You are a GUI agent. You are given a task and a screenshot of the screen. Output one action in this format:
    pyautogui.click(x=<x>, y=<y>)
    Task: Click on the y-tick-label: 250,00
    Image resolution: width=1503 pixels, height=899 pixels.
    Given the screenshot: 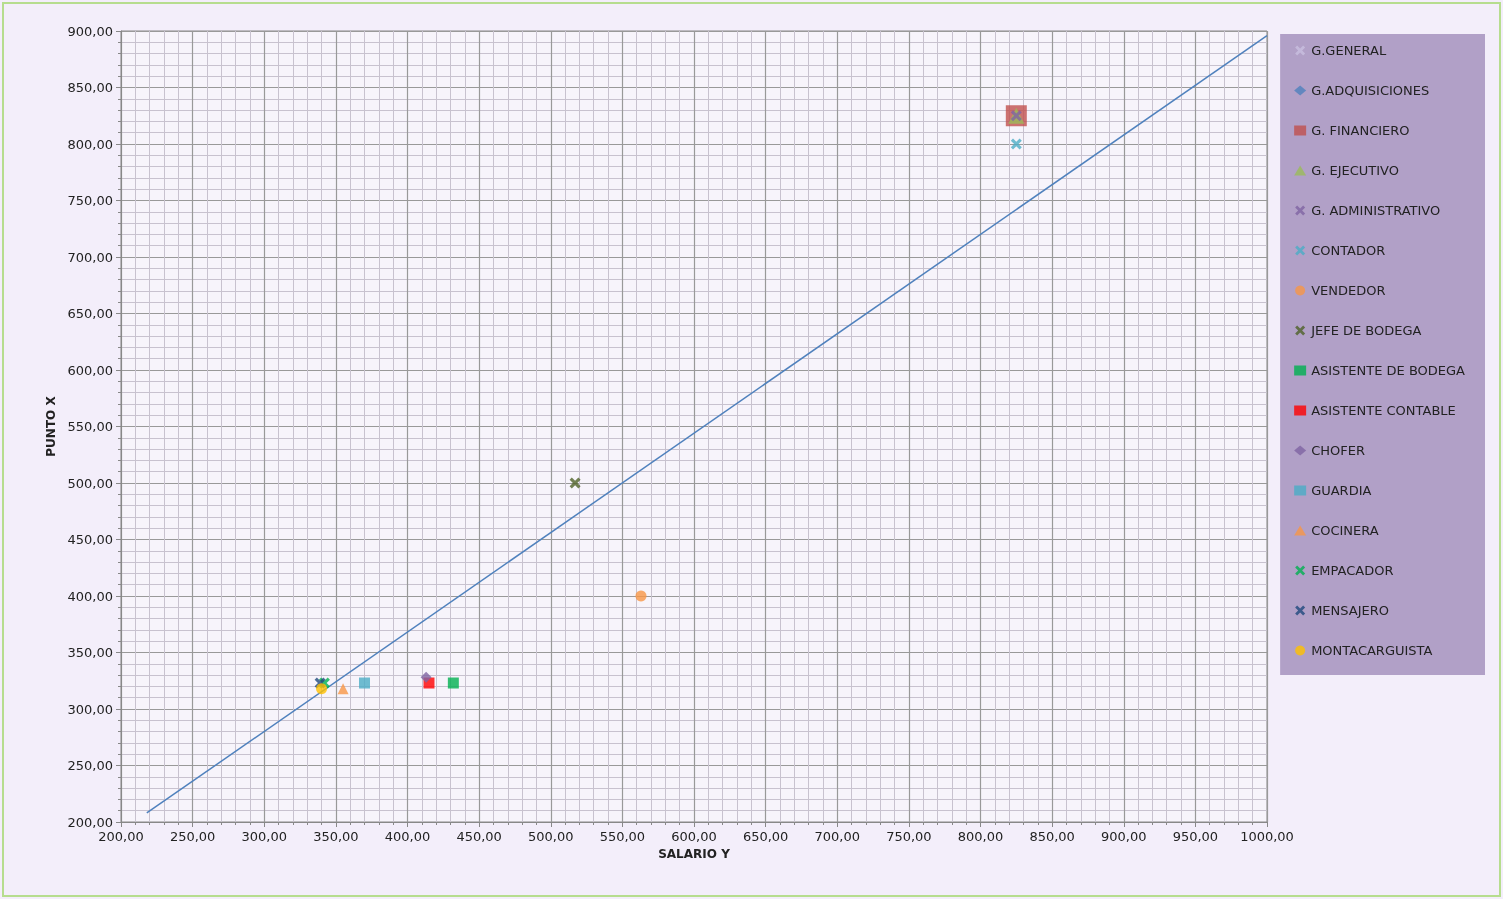 What is the action you would take?
    pyautogui.click(x=90, y=765)
    